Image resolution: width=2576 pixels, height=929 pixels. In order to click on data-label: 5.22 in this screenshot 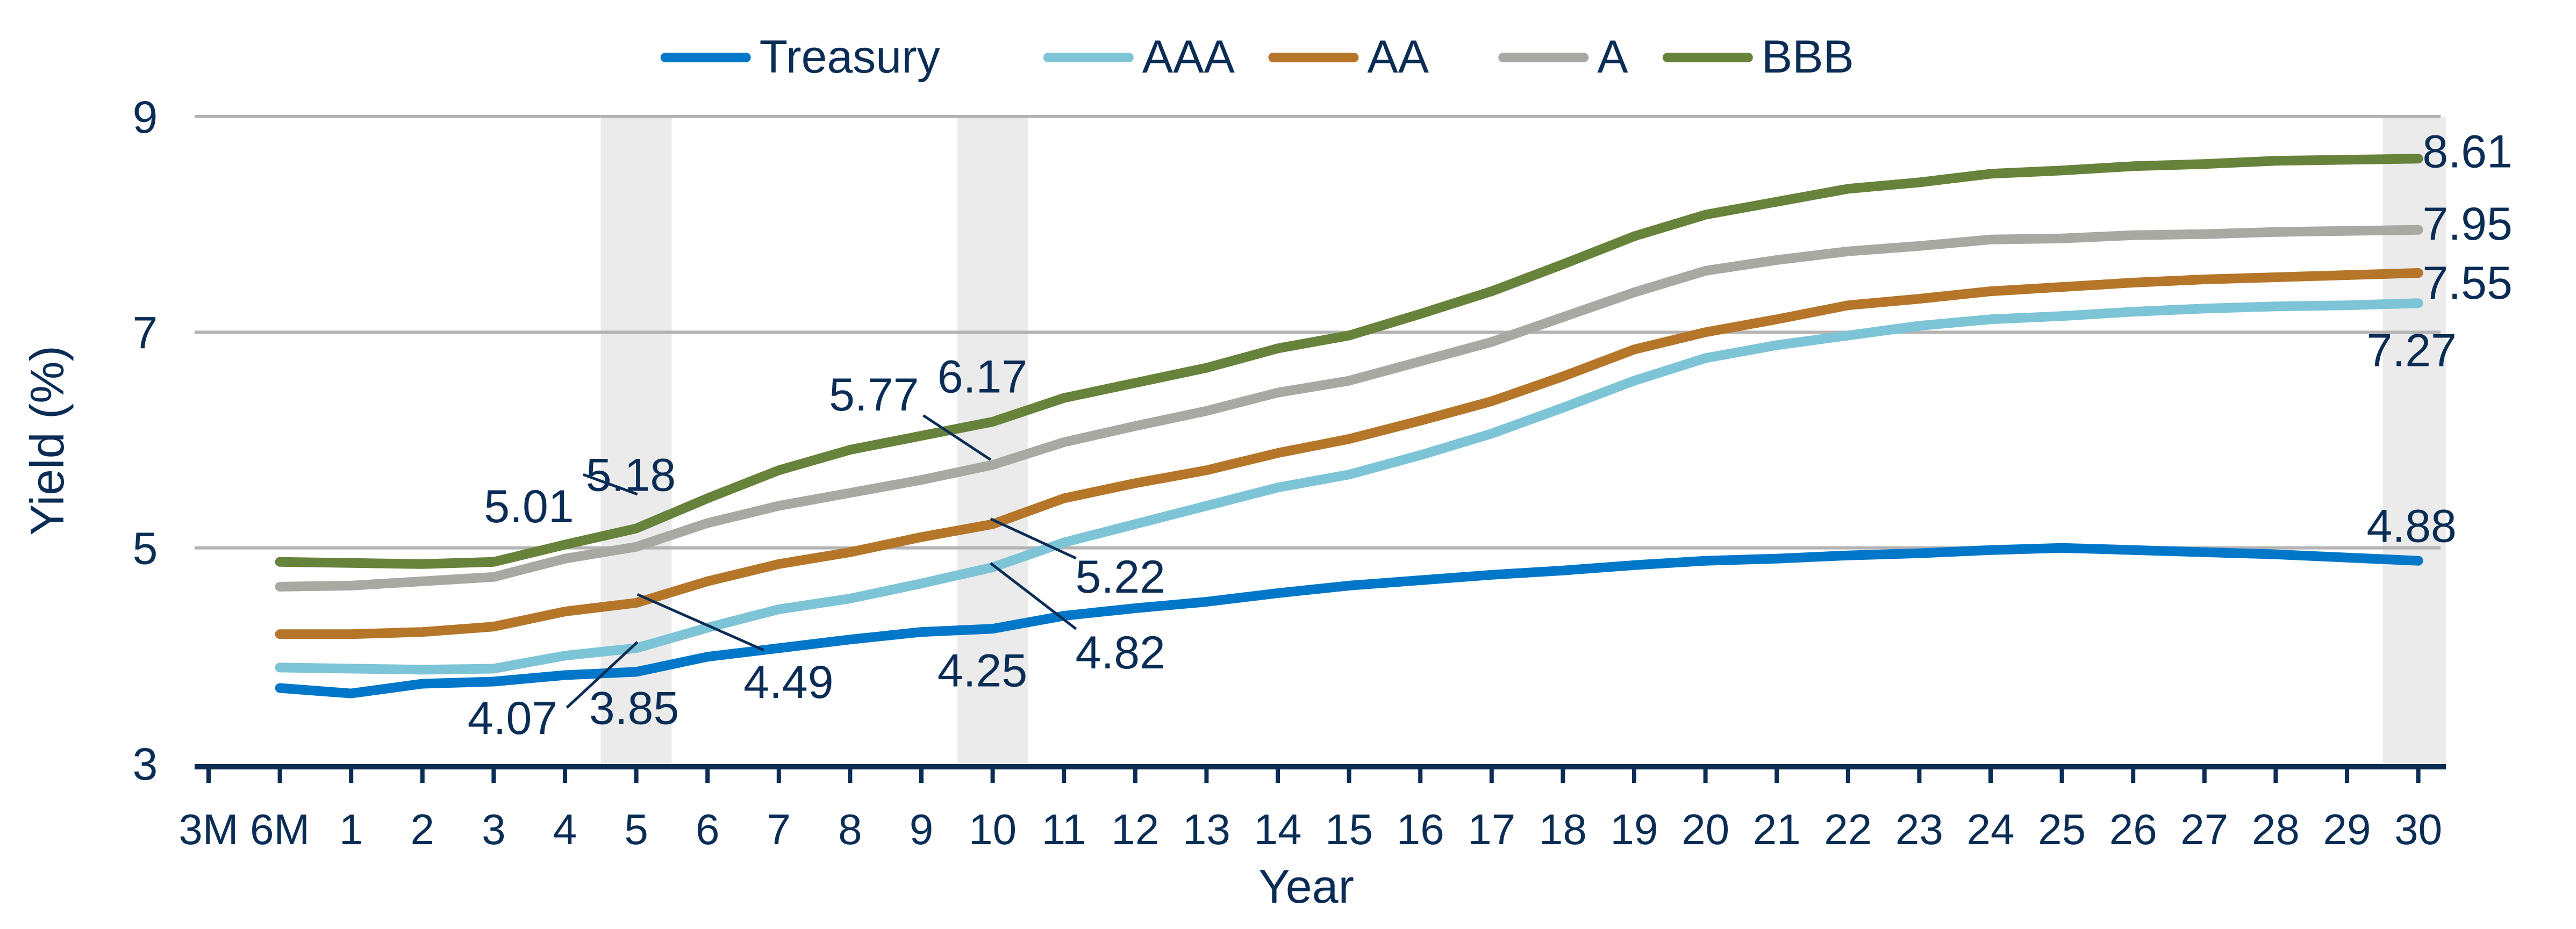, I will do `click(1120, 577)`.